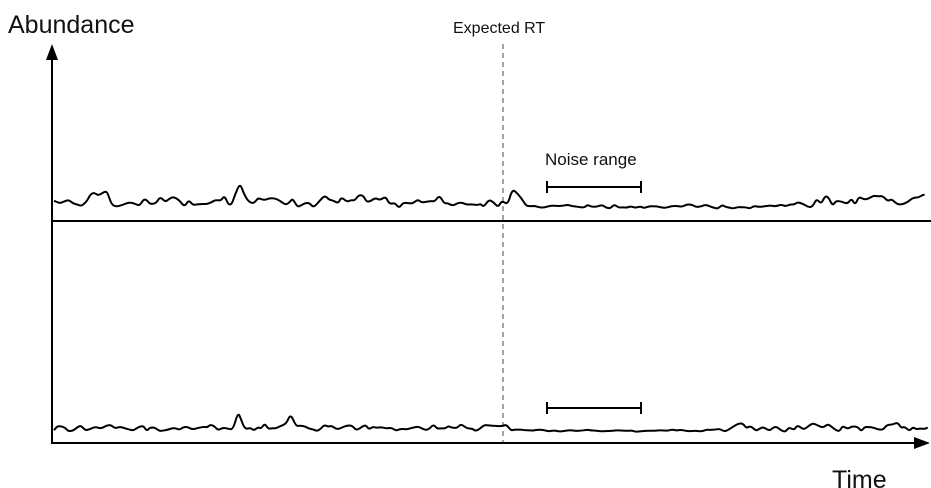 This screenshot has width=931, height=488. What do you see at coordinates (591, 159) in the screenshot?
I see `noise-range-label: Noise range` at bounding box center [591, 159].